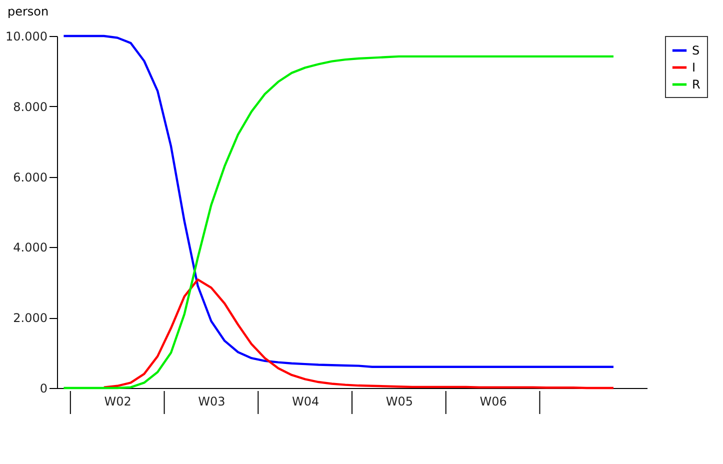 This screenshot has height=464, width=723. Describe the element at coordinates (694, 67) in the screenshot. I see `legend-label: I` at that location.